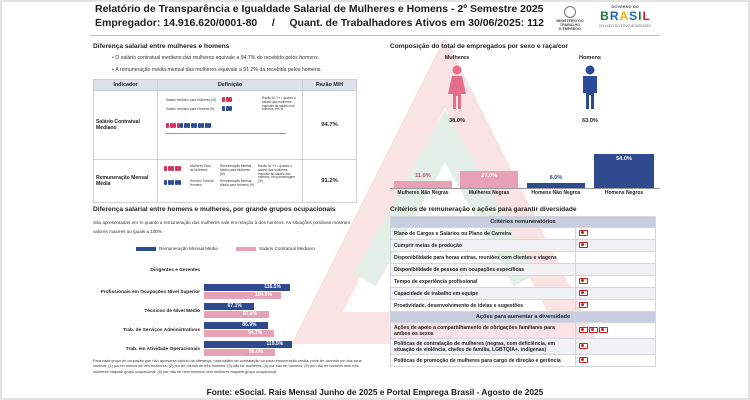  I want to click on criteria-label: Capacidade de trabalho em equipe, so click(483, 293).